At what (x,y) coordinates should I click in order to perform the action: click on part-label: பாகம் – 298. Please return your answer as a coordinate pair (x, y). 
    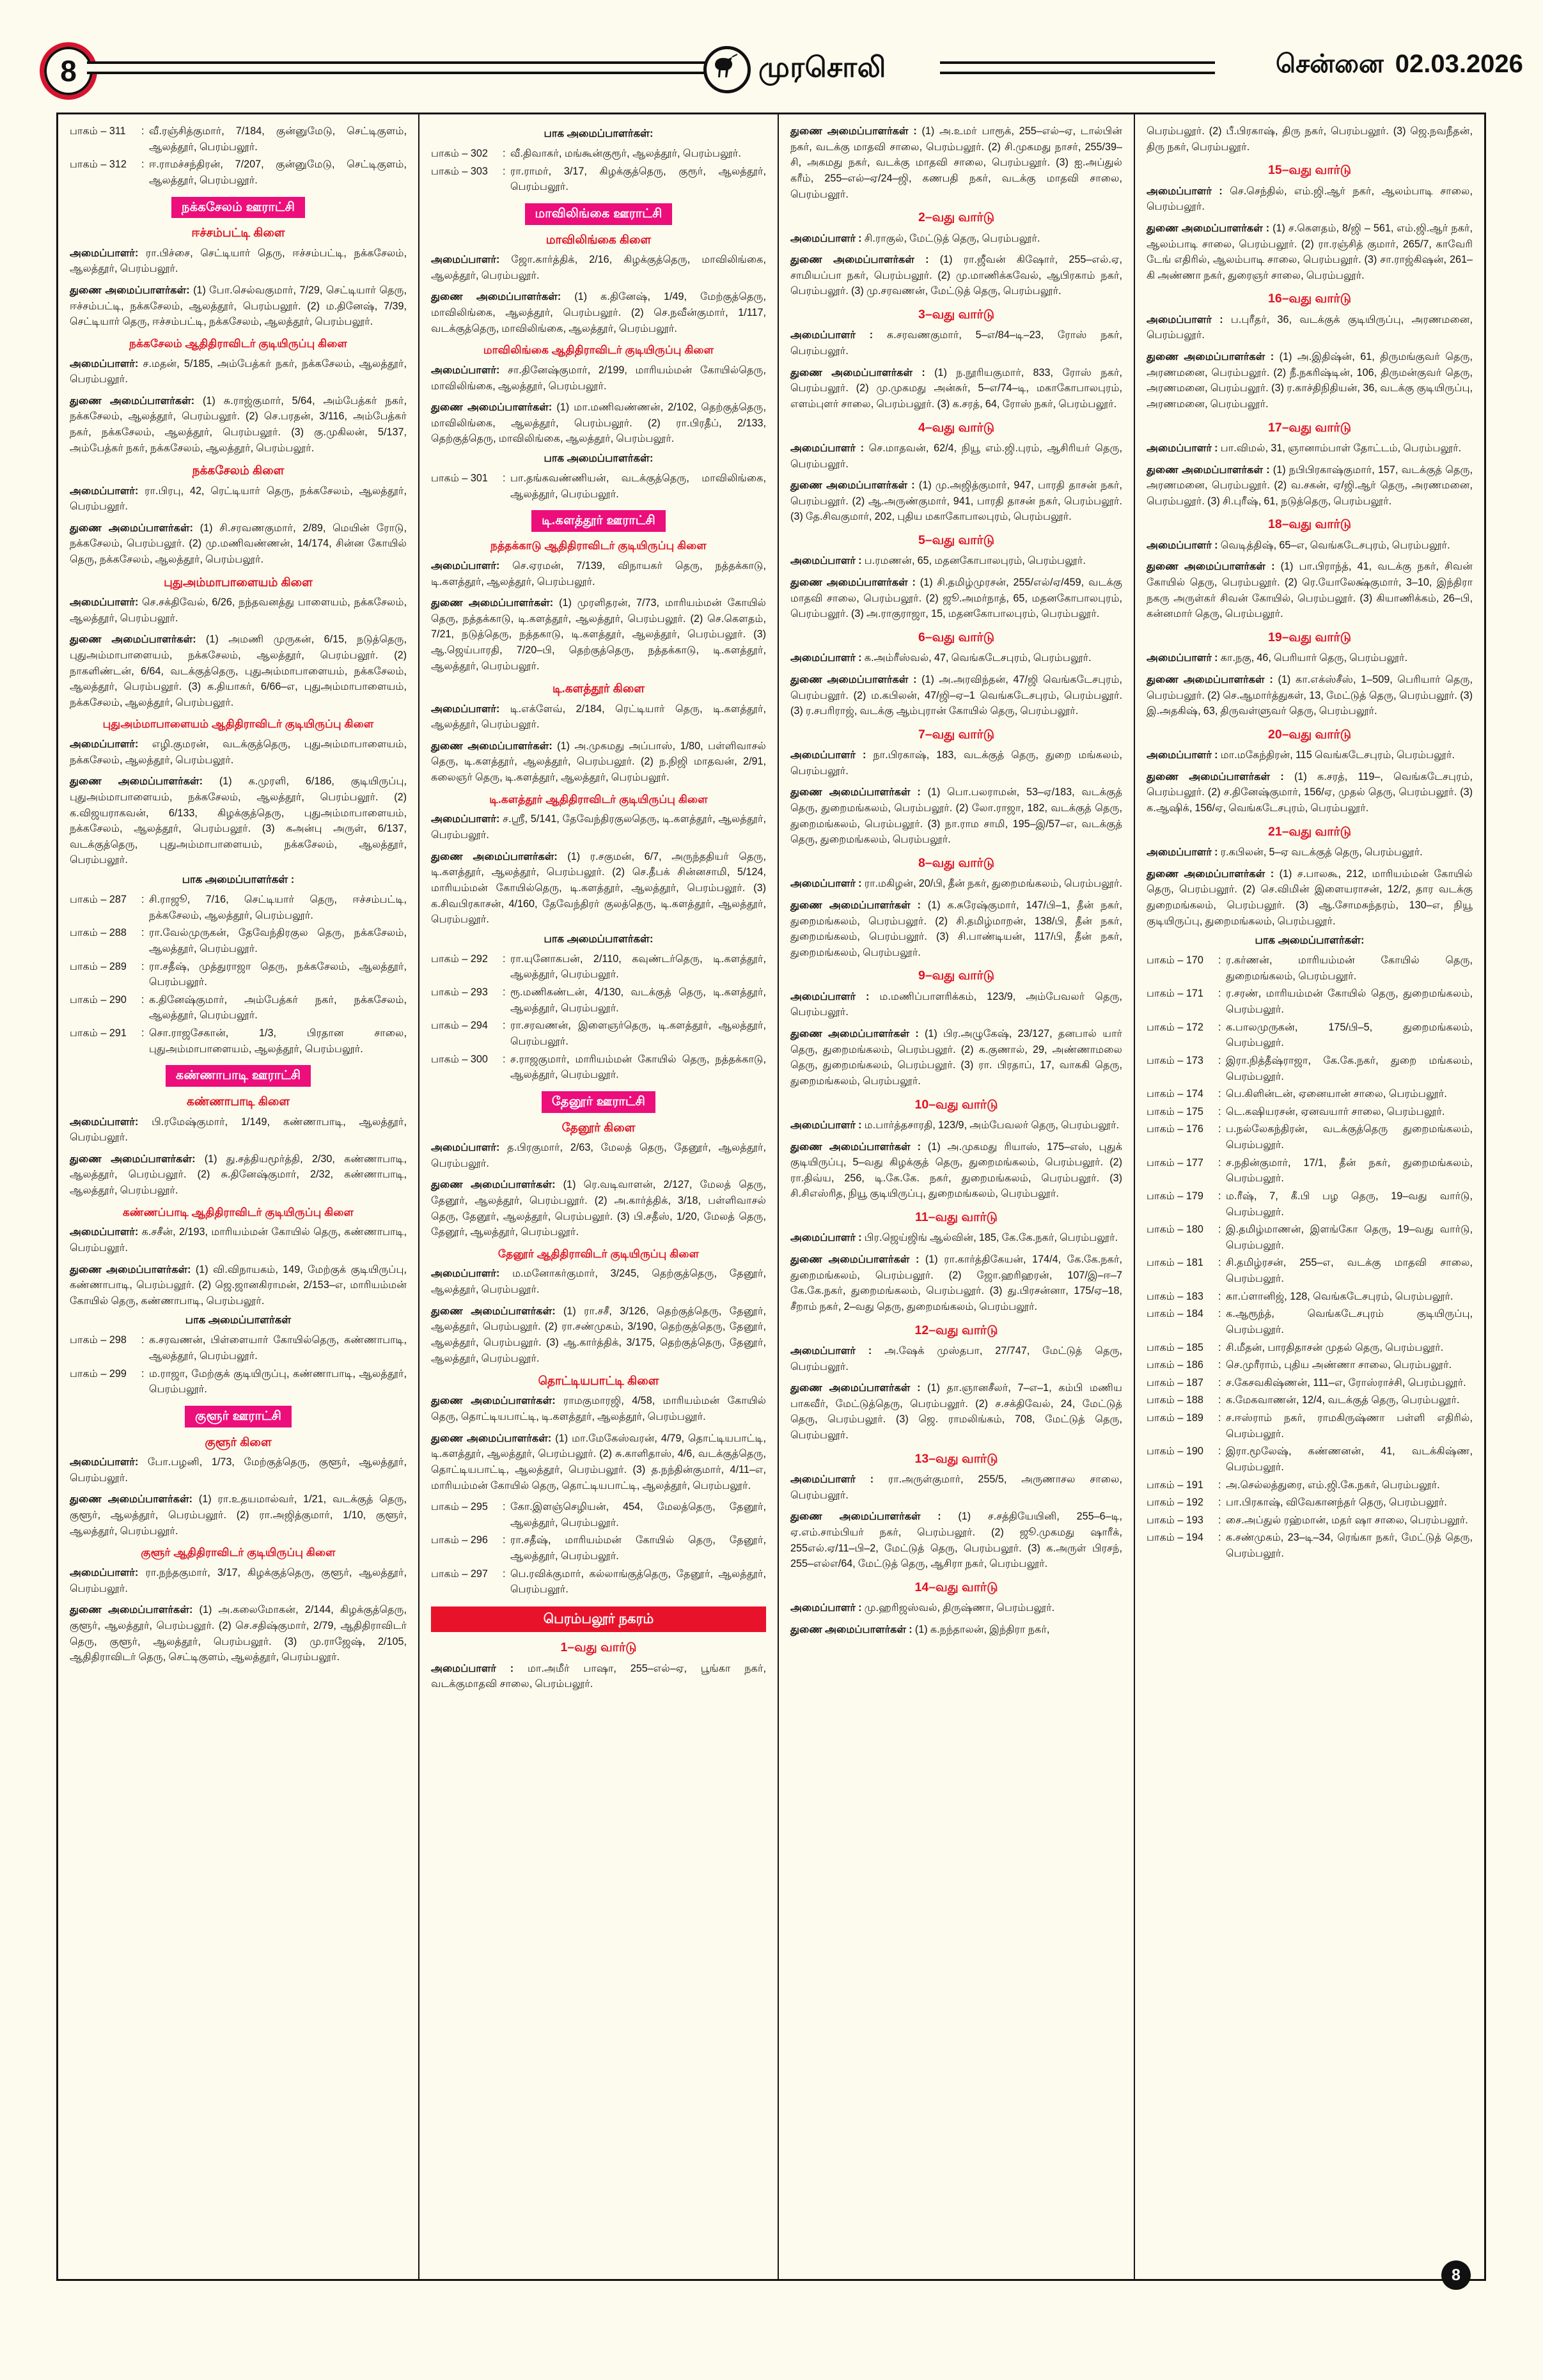
    Looking at the image, I should click on (98, 1340).